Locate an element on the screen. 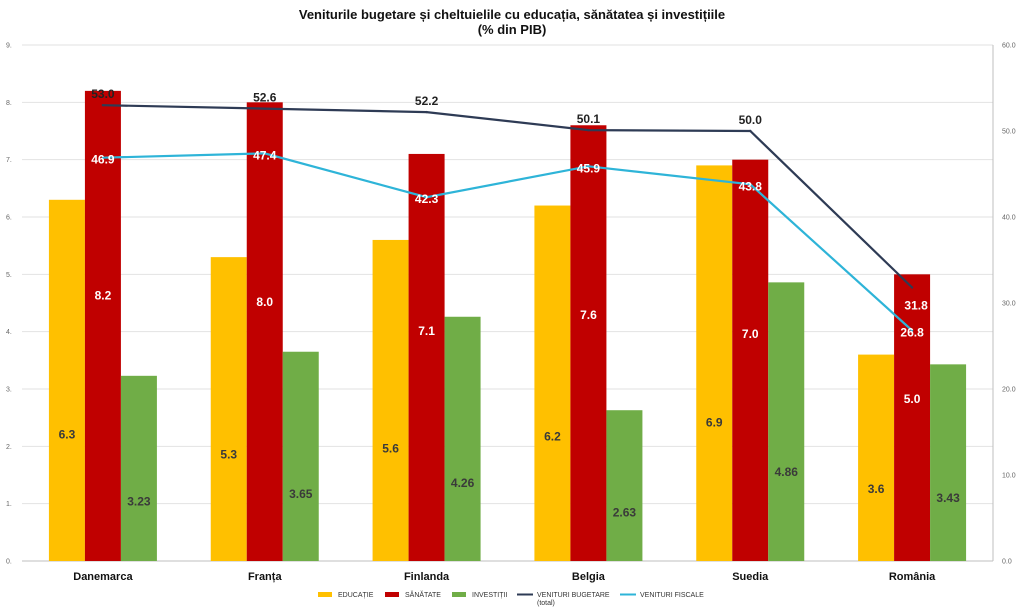 The width and height of the screenshot is (1024, 614). bar-label-0-3: 6.2 is located at coordinates (552, 437).